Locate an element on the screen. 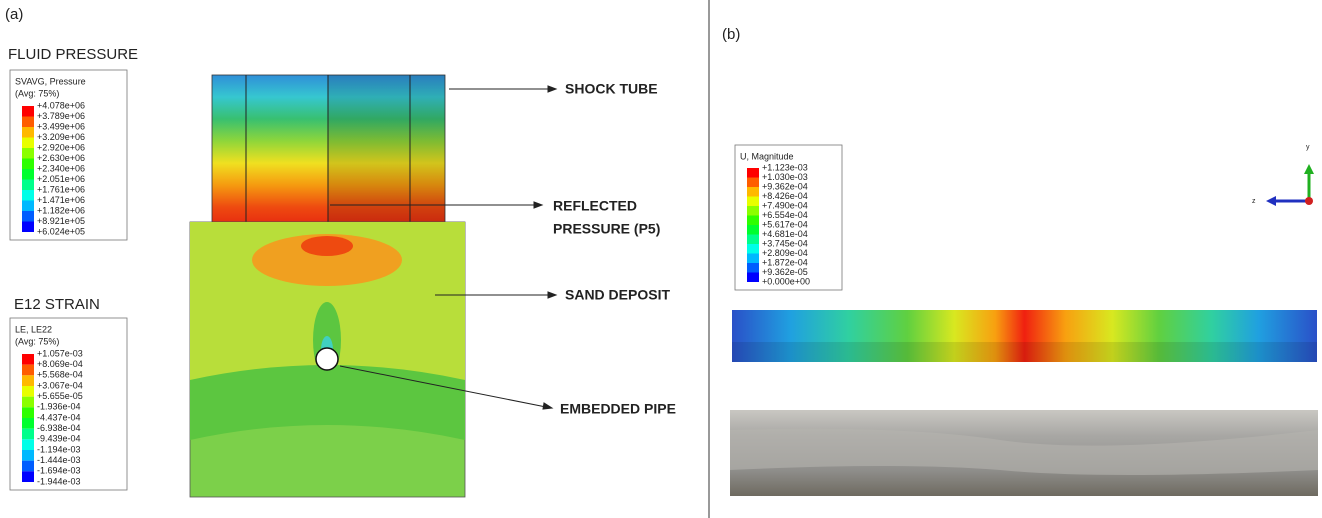 The width and height of the screenshot is (1322, 518). pipe-body is located at coordinates (1024, 451).